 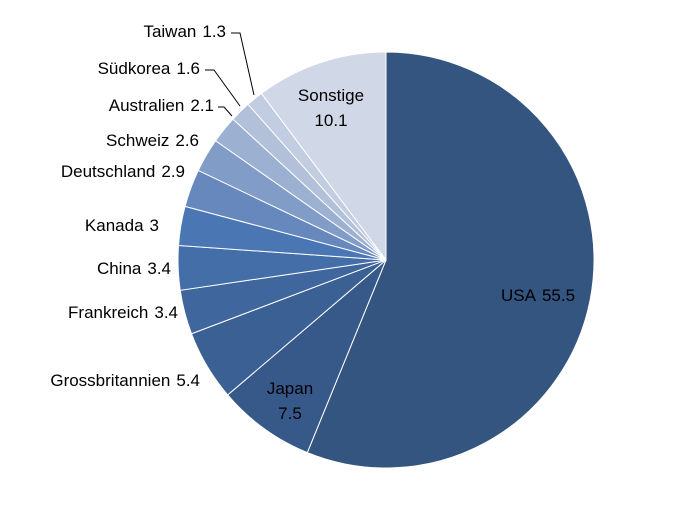 I want to click on data-label: Japan 7.5, so click(x=290, y=401).